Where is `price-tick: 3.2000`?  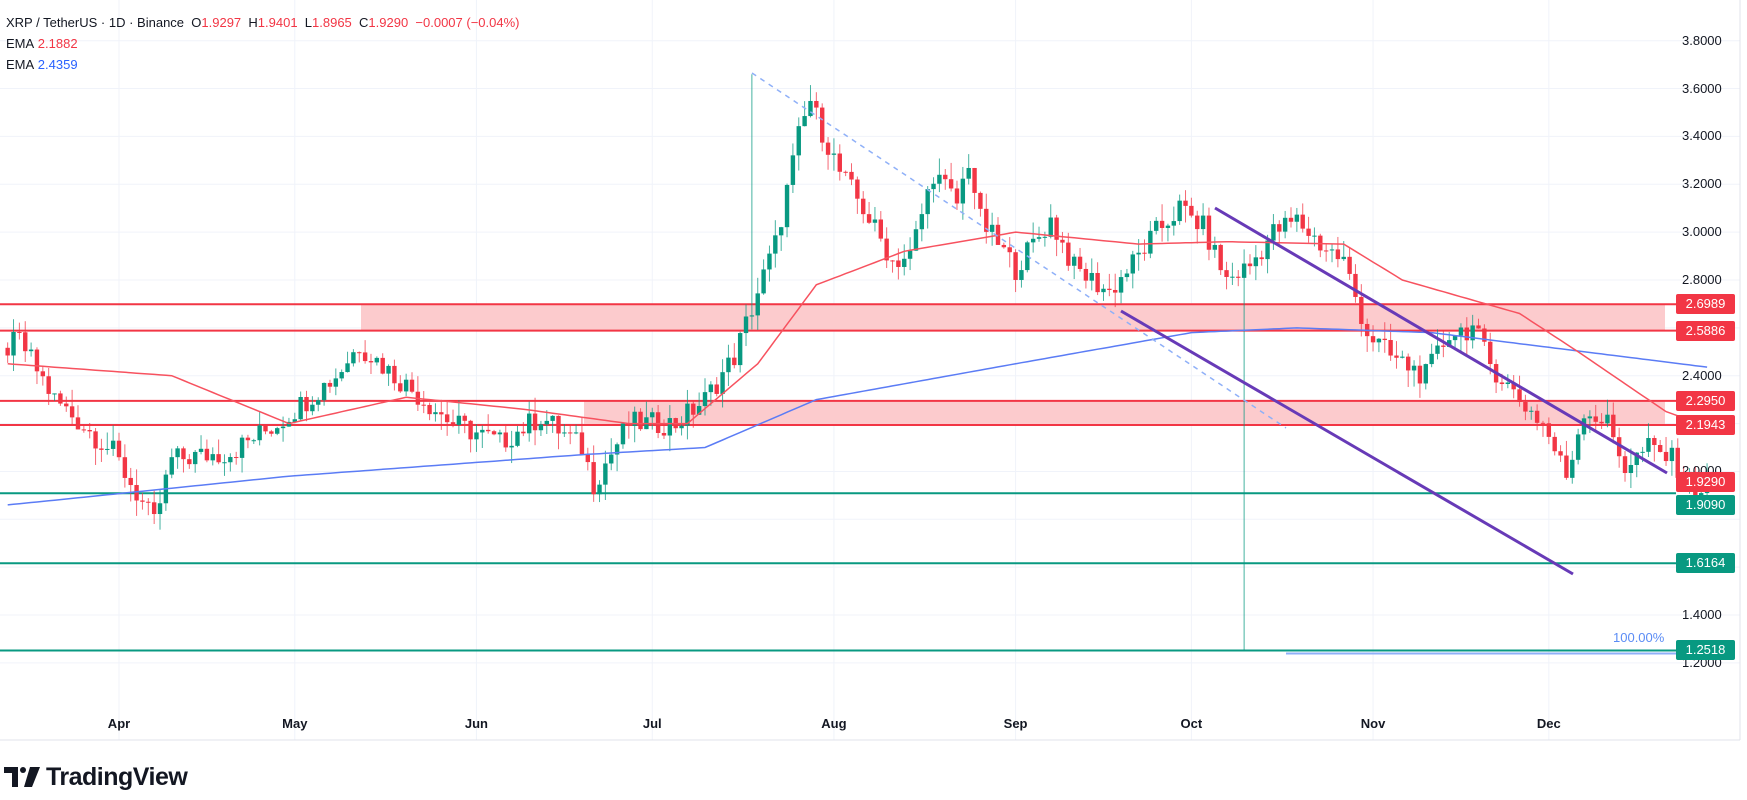
price-tick: 3.2000 is located at coordinates (1702, 184).